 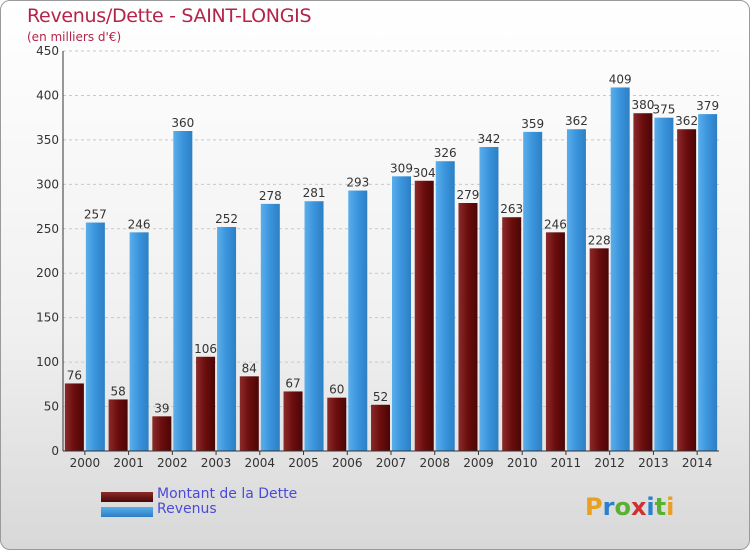 I want to click on y-tick-label: 400, so click(x=47, y=95).